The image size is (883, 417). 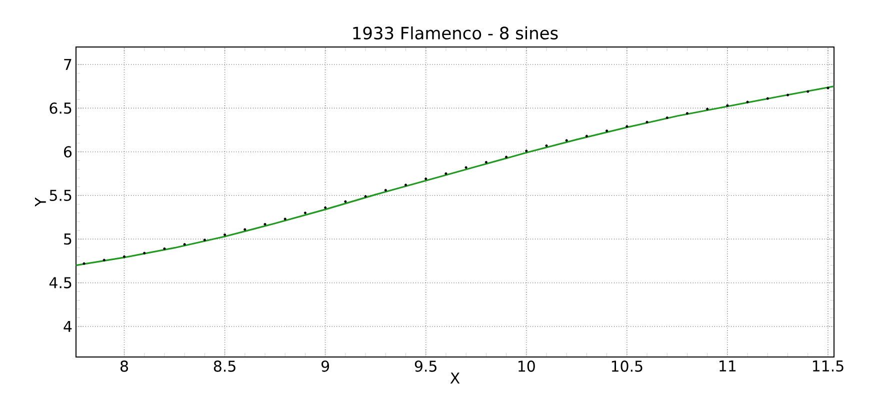 I want to click on y-axis-title: Y, so click(x=40, y=202).